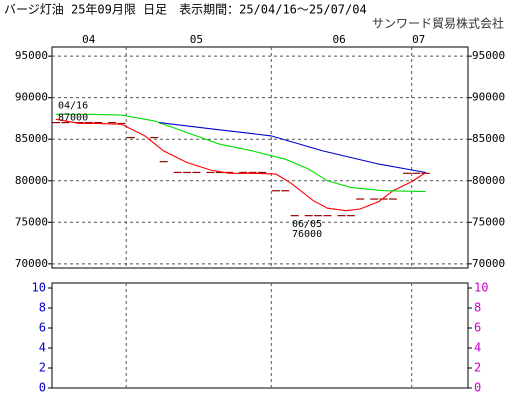 The width and height of the screenshot is (520, 400). I want to click on annotation-value: 76000, so click(307, 234).